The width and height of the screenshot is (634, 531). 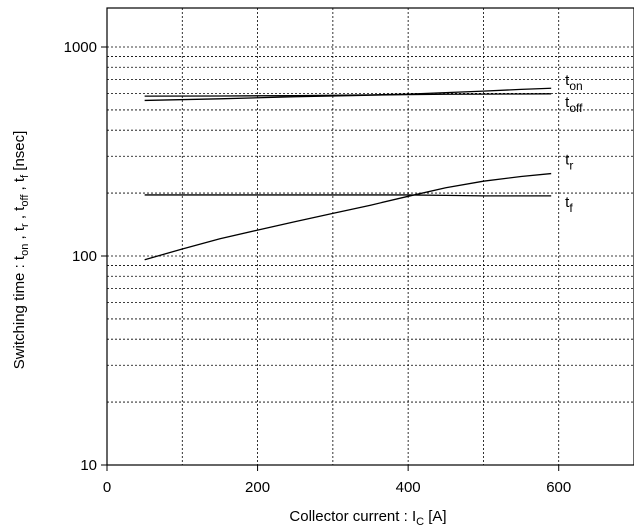 I want to click on series-line-tr, so click(x=348, y=216).